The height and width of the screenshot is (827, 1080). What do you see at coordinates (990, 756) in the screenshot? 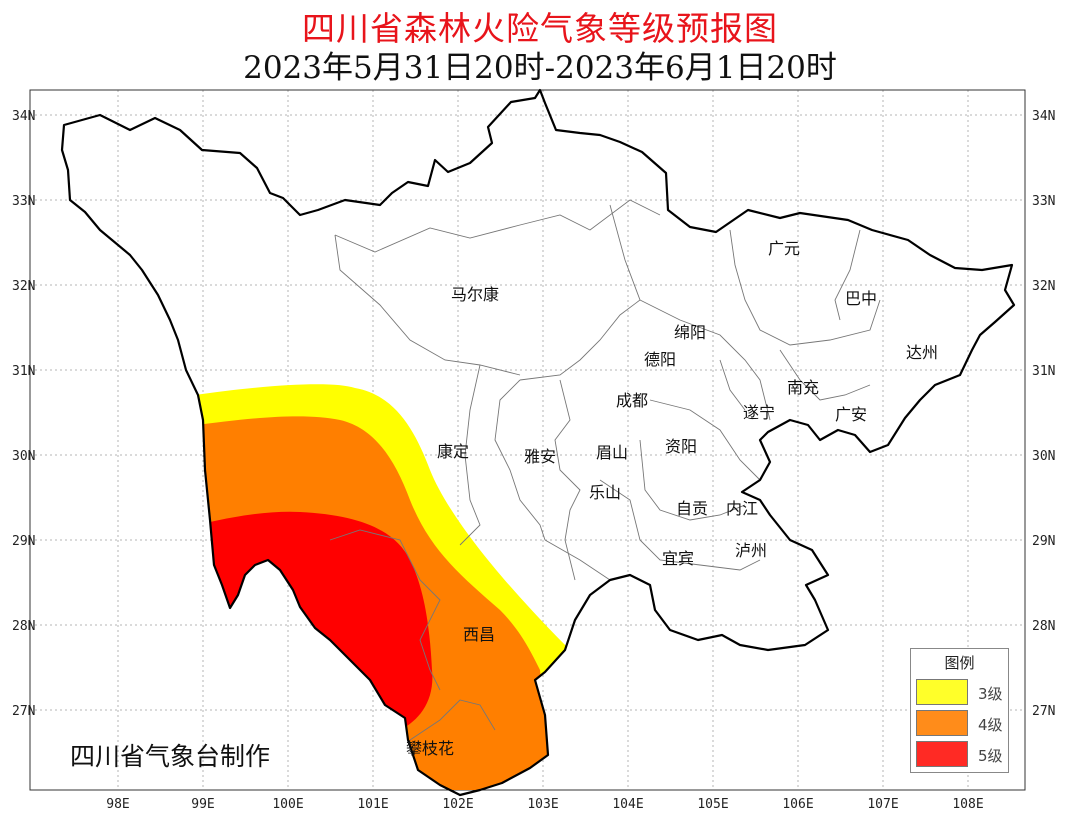
I see `legend-label: 5级` at bounding box center [990, 756].